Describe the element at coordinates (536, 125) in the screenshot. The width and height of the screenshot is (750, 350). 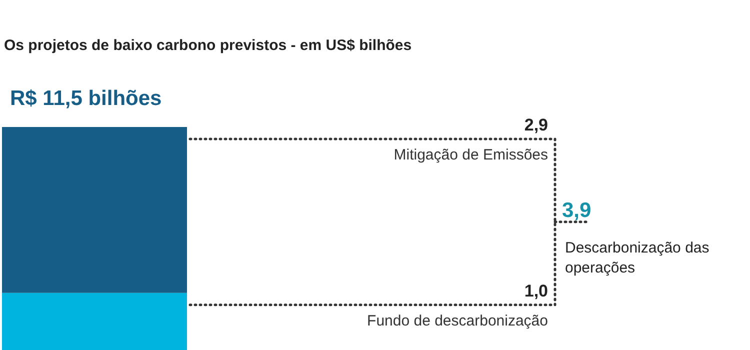
I see `data-label: 2,9` at that location.